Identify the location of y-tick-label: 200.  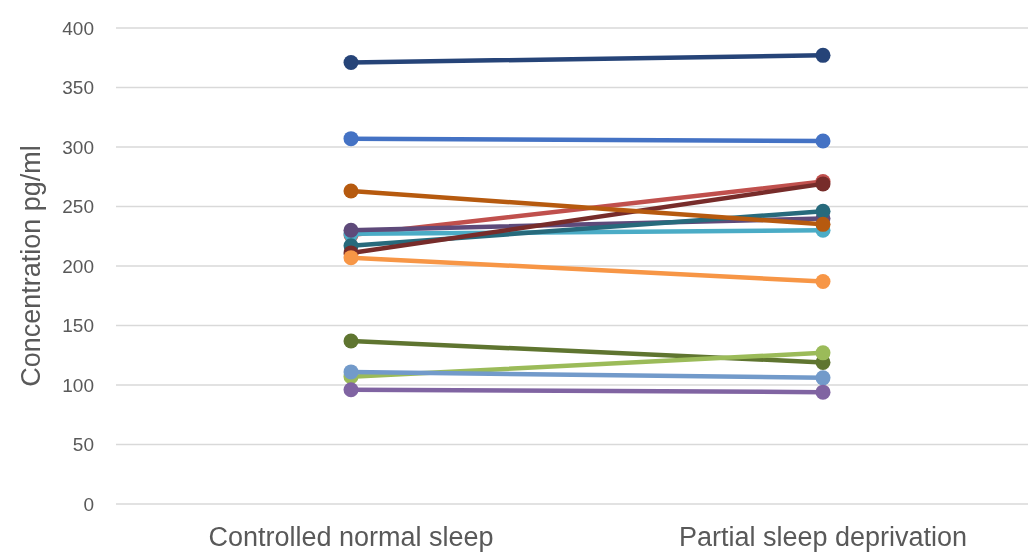
(78, 266).